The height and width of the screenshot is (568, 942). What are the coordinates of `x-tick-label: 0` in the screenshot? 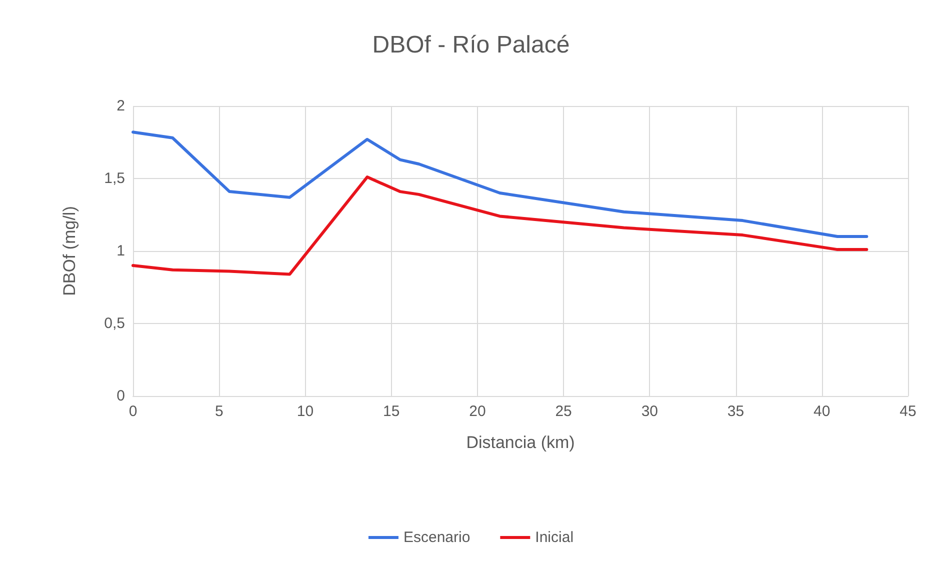 It's located at (133, 411).